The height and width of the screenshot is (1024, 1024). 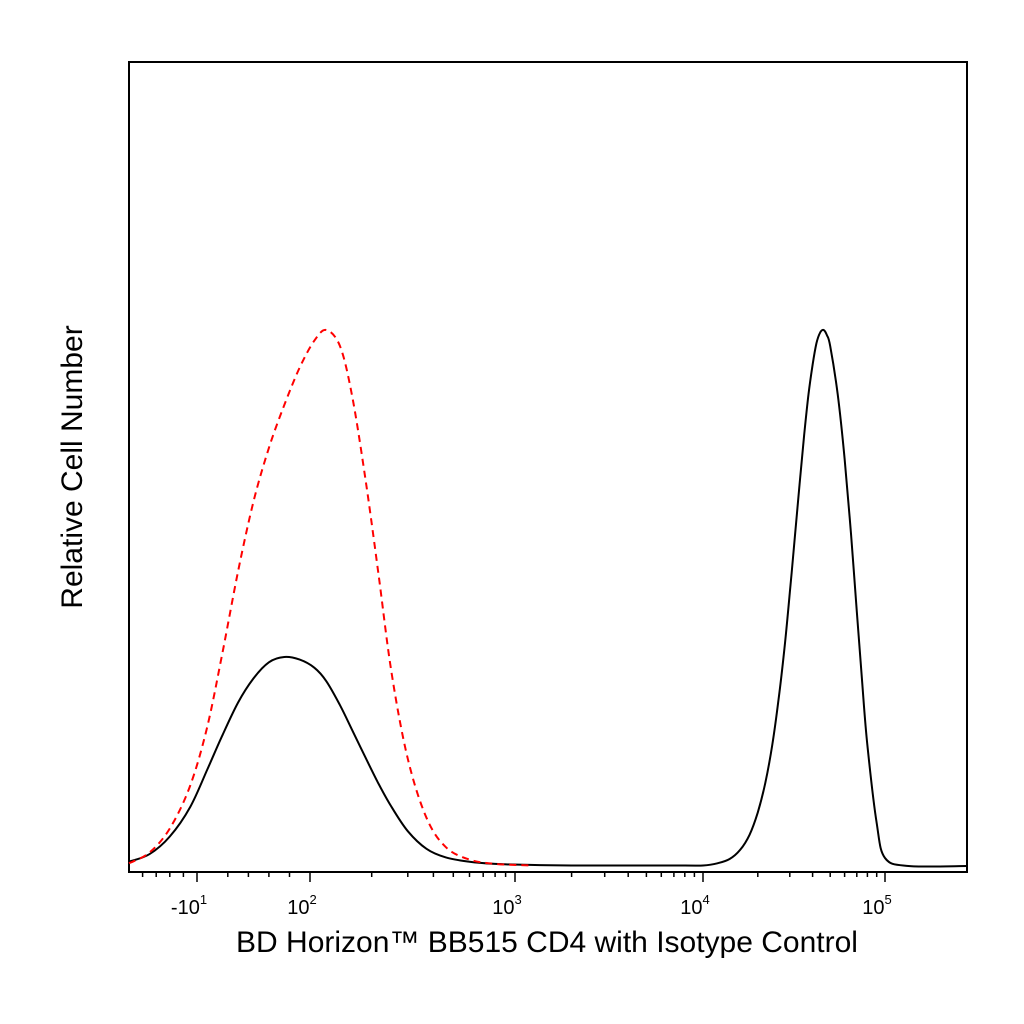 What do you see at coordinates (506, 905) in the screenshot?
I see `x-tick-label: 10³` at bounding box center [506, 905].